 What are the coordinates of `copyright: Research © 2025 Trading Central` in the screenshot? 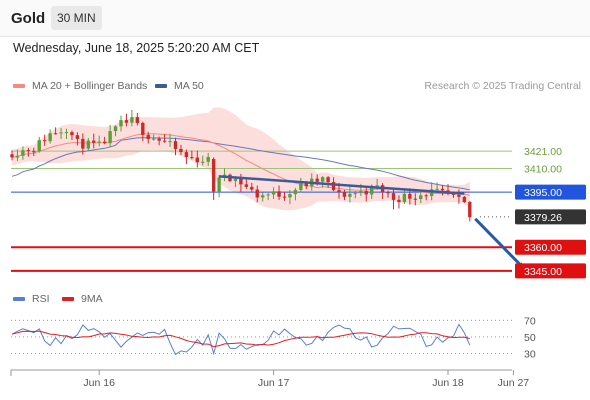 It's located at (502, 86).